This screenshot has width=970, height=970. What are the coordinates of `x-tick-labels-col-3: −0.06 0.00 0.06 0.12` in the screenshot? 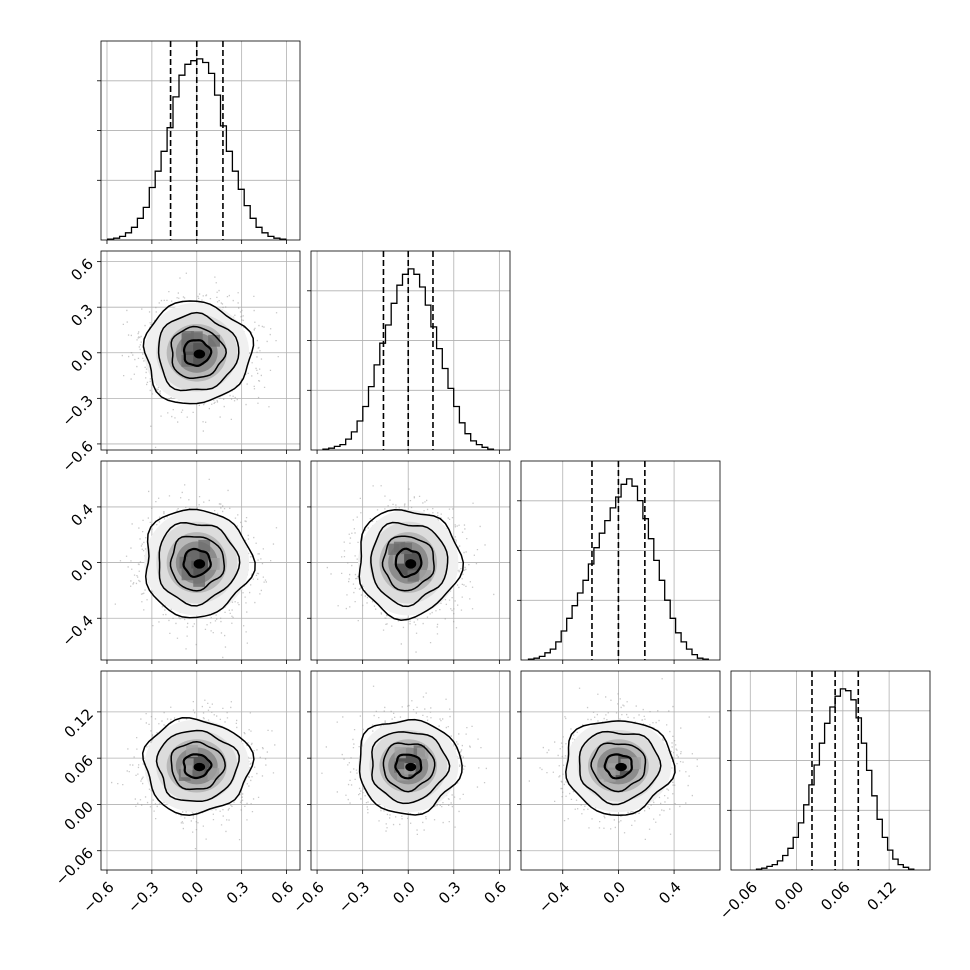 It's located at (808, 900).